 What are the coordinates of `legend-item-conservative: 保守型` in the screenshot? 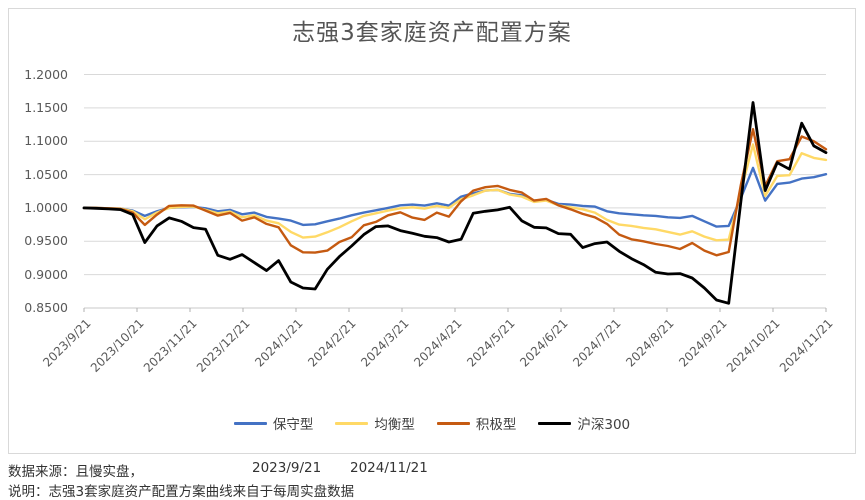 It's located at (273, 423).